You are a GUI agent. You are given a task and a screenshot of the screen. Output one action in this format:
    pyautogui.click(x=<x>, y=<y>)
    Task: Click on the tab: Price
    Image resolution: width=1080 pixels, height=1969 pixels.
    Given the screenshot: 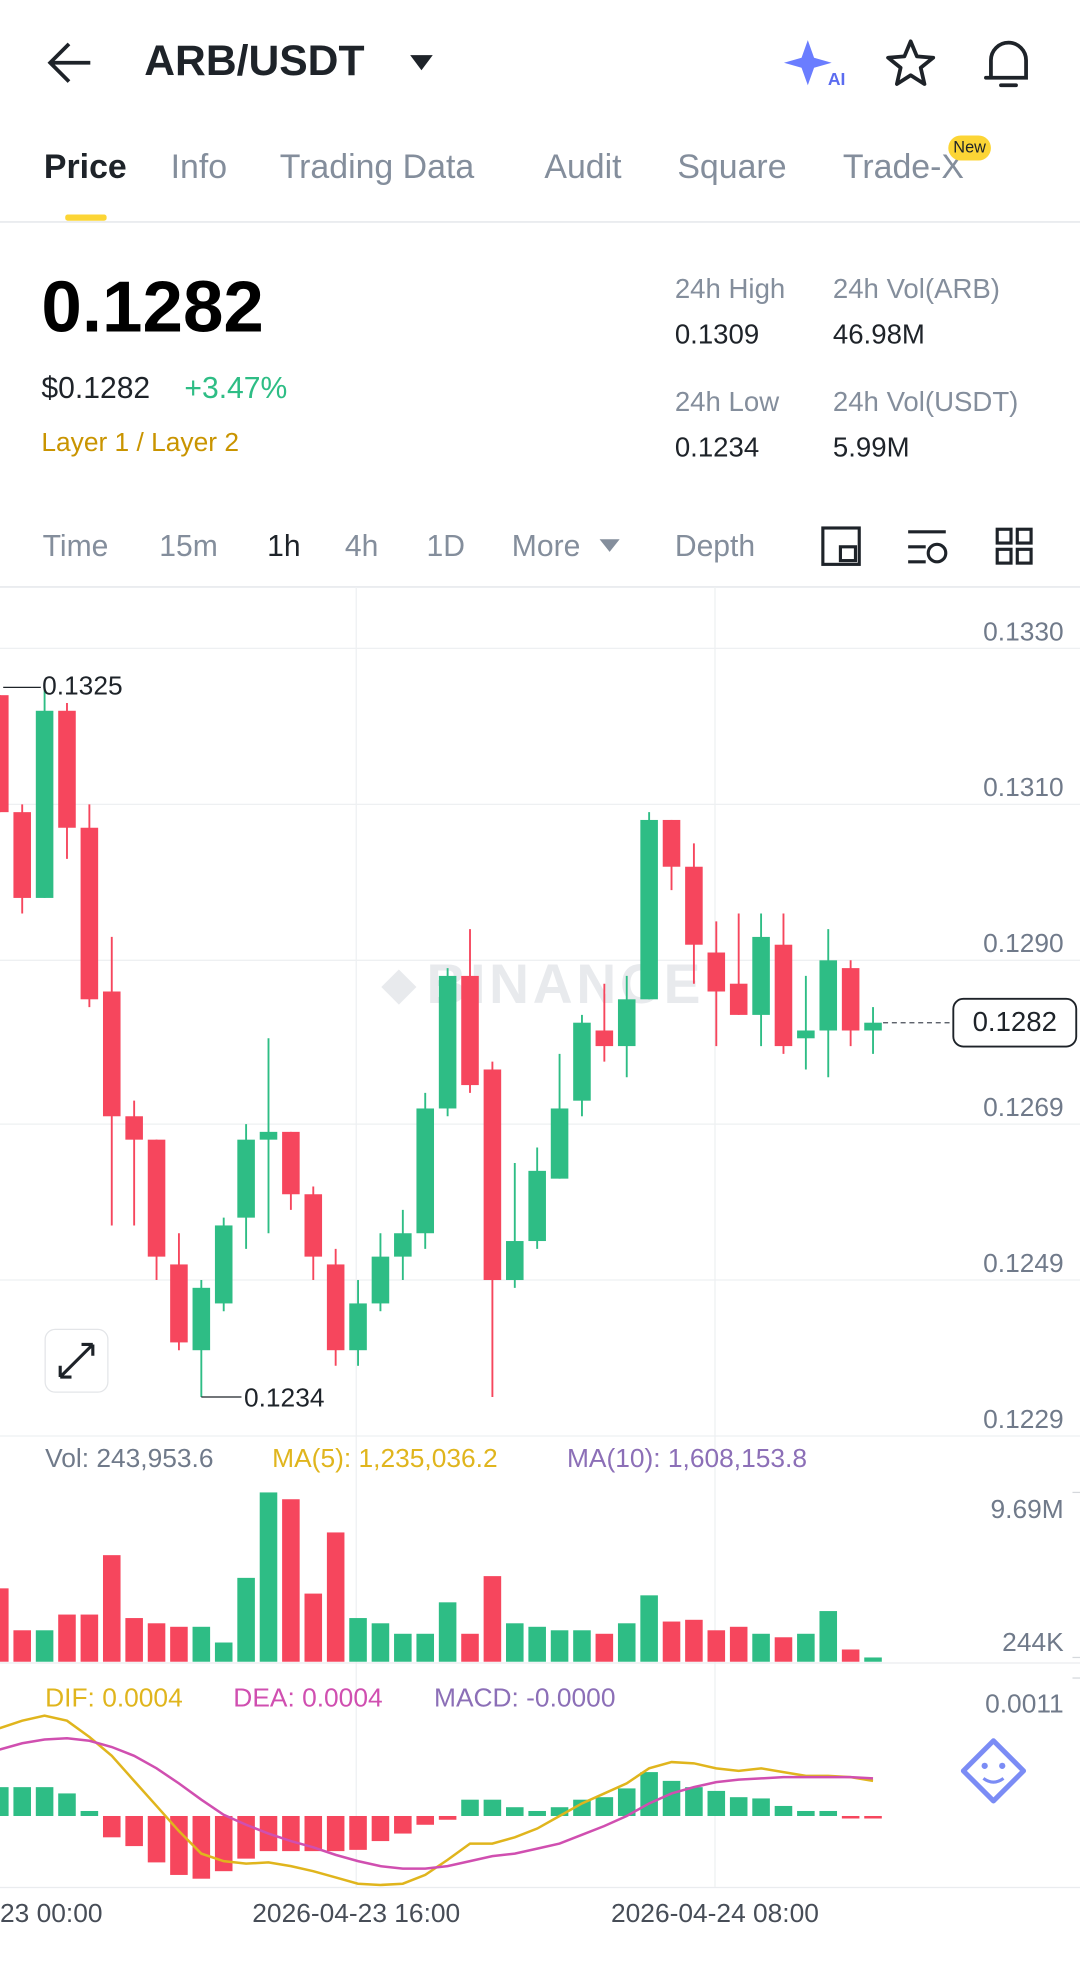 What is the action you would take?
    pyautogui.click(x=85, y=167)
    